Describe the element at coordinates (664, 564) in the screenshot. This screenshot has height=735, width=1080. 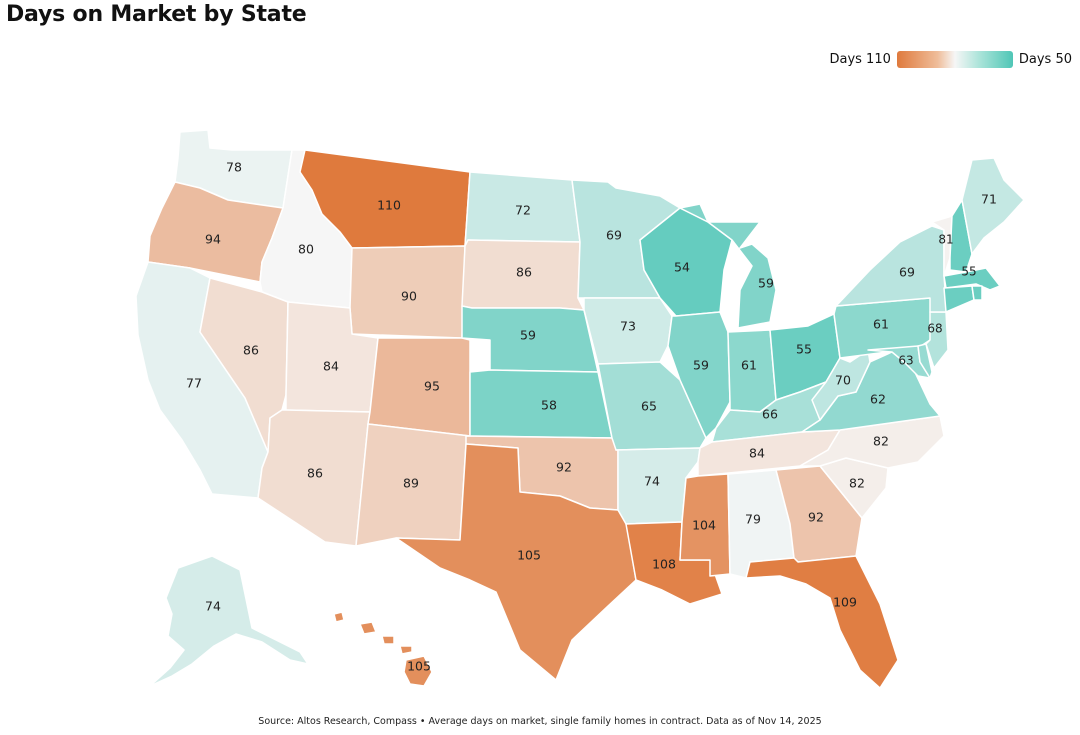
I see `label-la: 108` at that location.